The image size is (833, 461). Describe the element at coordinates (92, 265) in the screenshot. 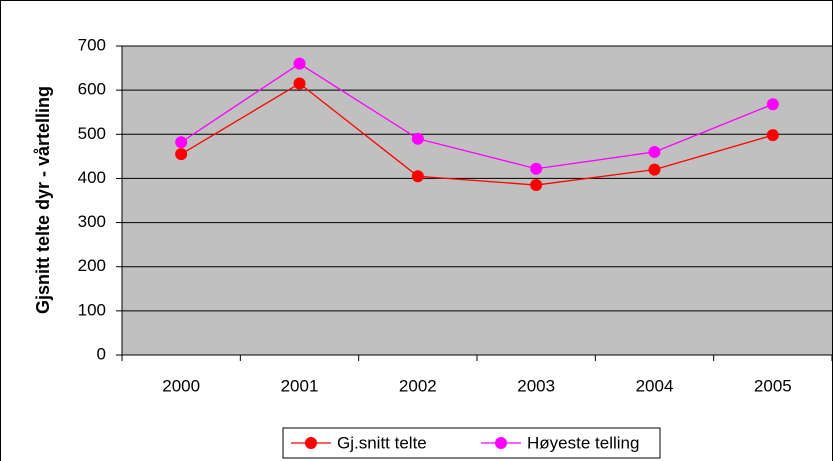

I see `y-tick-label: 200` at that location.